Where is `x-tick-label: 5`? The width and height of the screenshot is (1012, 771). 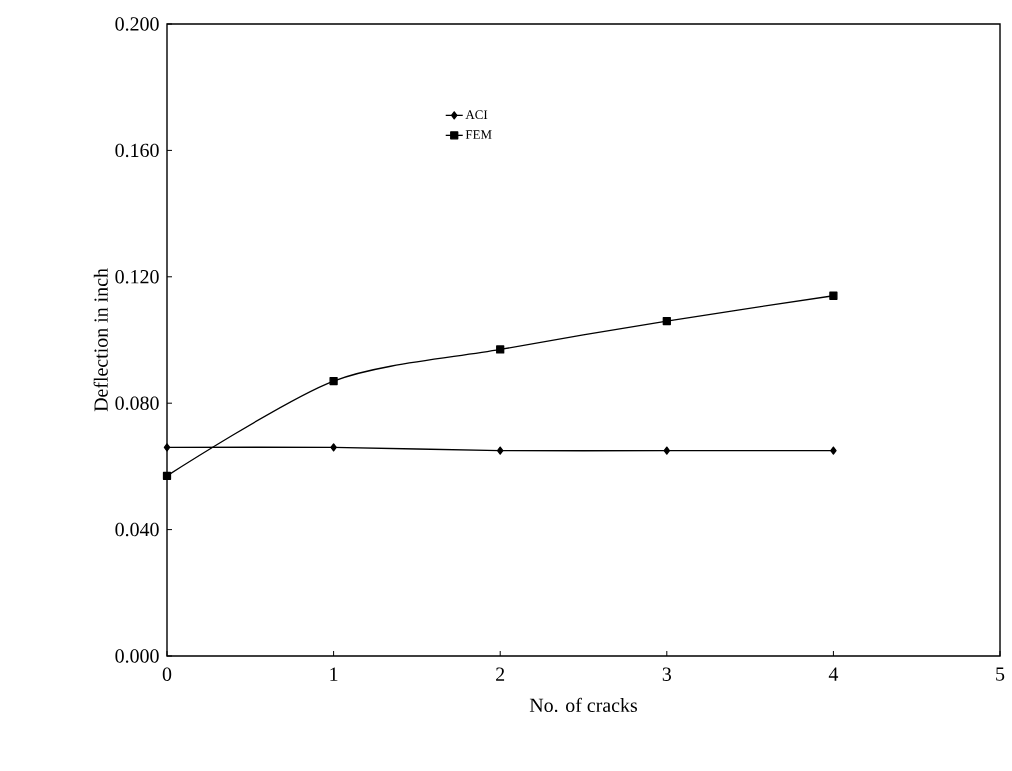
x-tick-label: 5 is located at coordinates (1000, 674).